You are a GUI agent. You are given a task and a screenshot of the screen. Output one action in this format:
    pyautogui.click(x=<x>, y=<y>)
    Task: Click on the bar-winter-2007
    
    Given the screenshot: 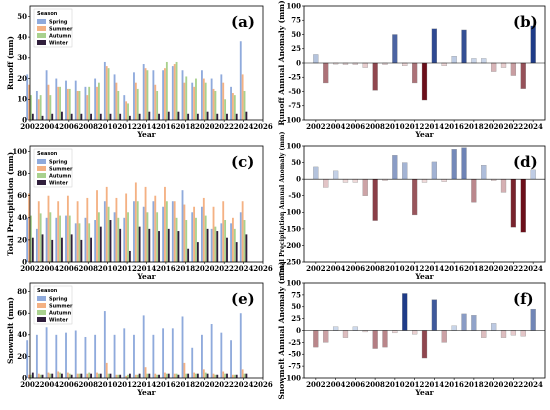 What is the action you would take?
    pyautogui.click(x=81, y=116)
    